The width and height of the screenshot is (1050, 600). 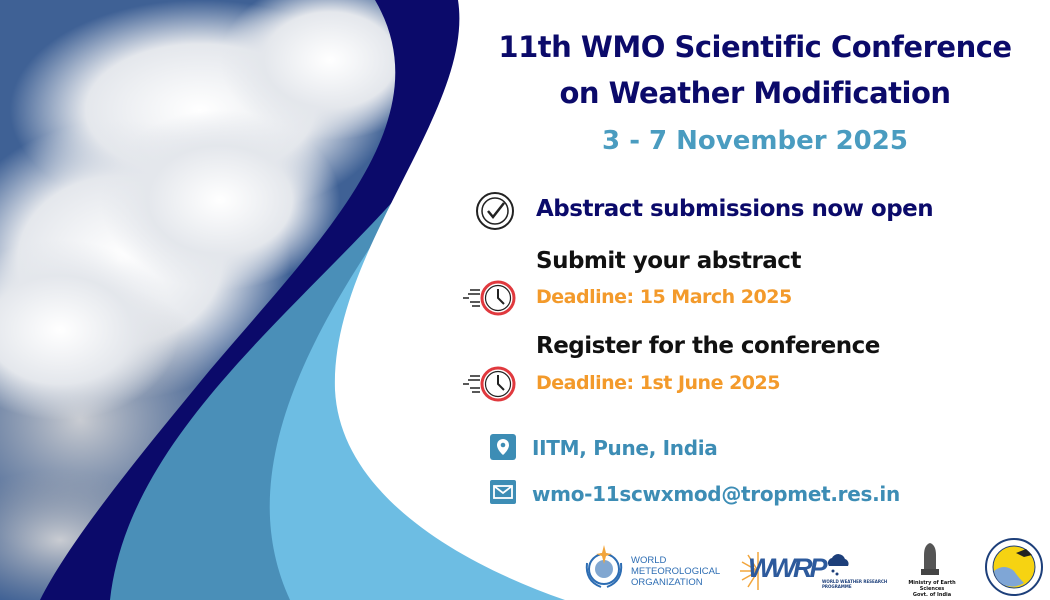 I want to click on wmo-text-line: WORLD, so click(x=649, y=560).